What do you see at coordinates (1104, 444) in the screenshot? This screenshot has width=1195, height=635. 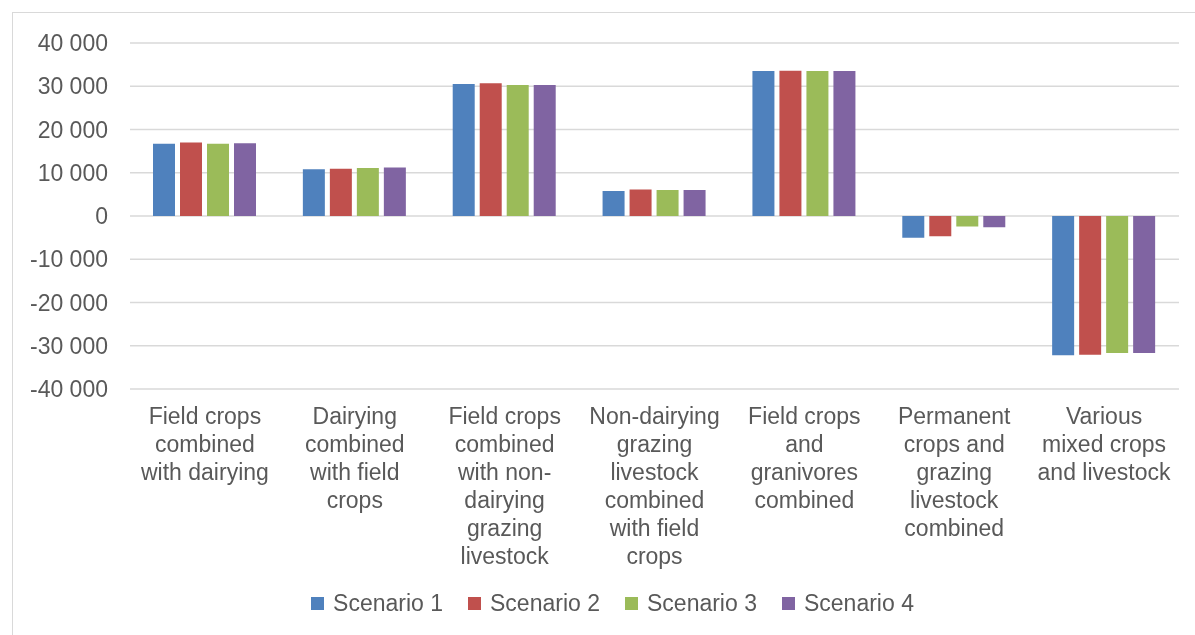 I see `x-tick-label: Various mixed crops and livestock` at bounding box center [1104, 444].